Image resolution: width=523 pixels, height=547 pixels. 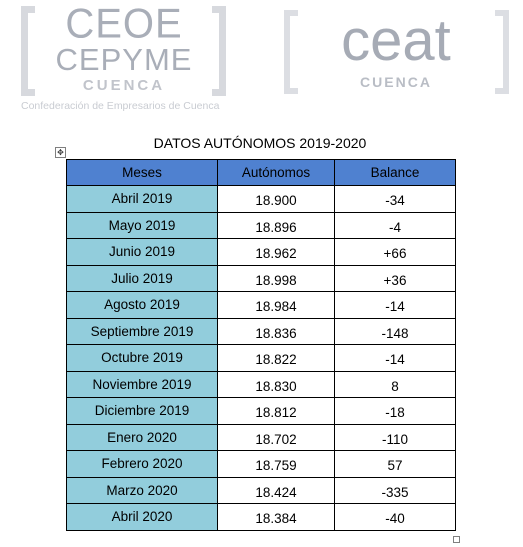 I want to click on month-cell: Junio 2019, so click(x=142, y=252).